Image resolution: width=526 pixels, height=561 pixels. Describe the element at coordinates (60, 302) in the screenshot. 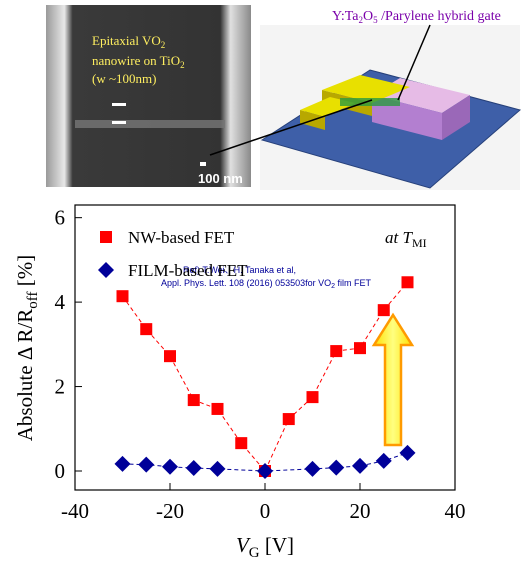

I see `y-tick-label: 4` at that location.